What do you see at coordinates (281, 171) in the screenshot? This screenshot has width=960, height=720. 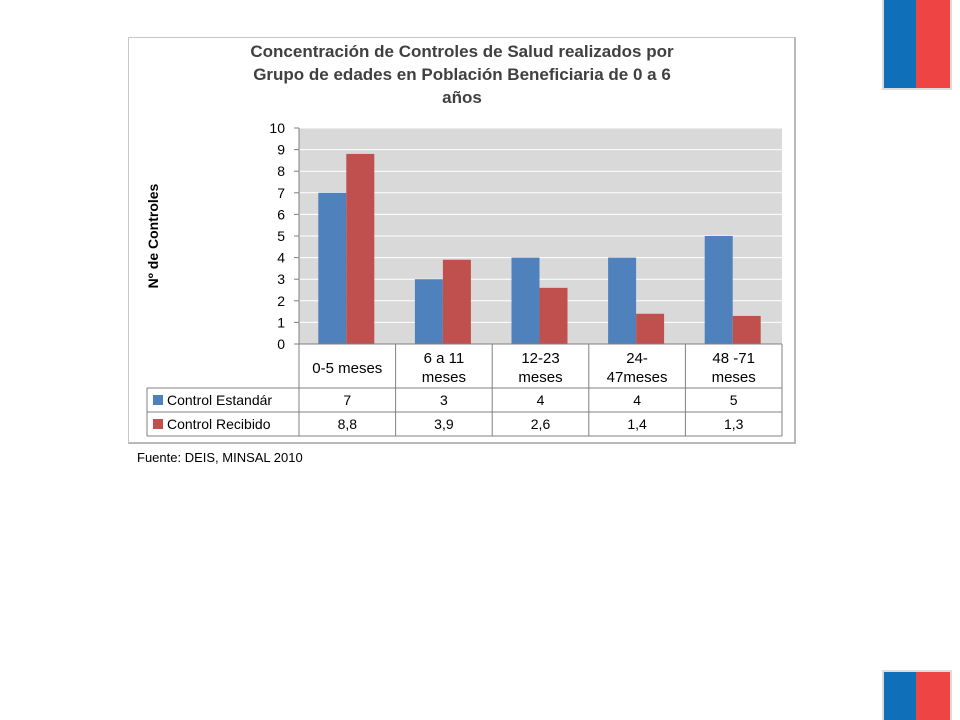 I see `y-tick-label: 8` at bounding box center [281, 171].